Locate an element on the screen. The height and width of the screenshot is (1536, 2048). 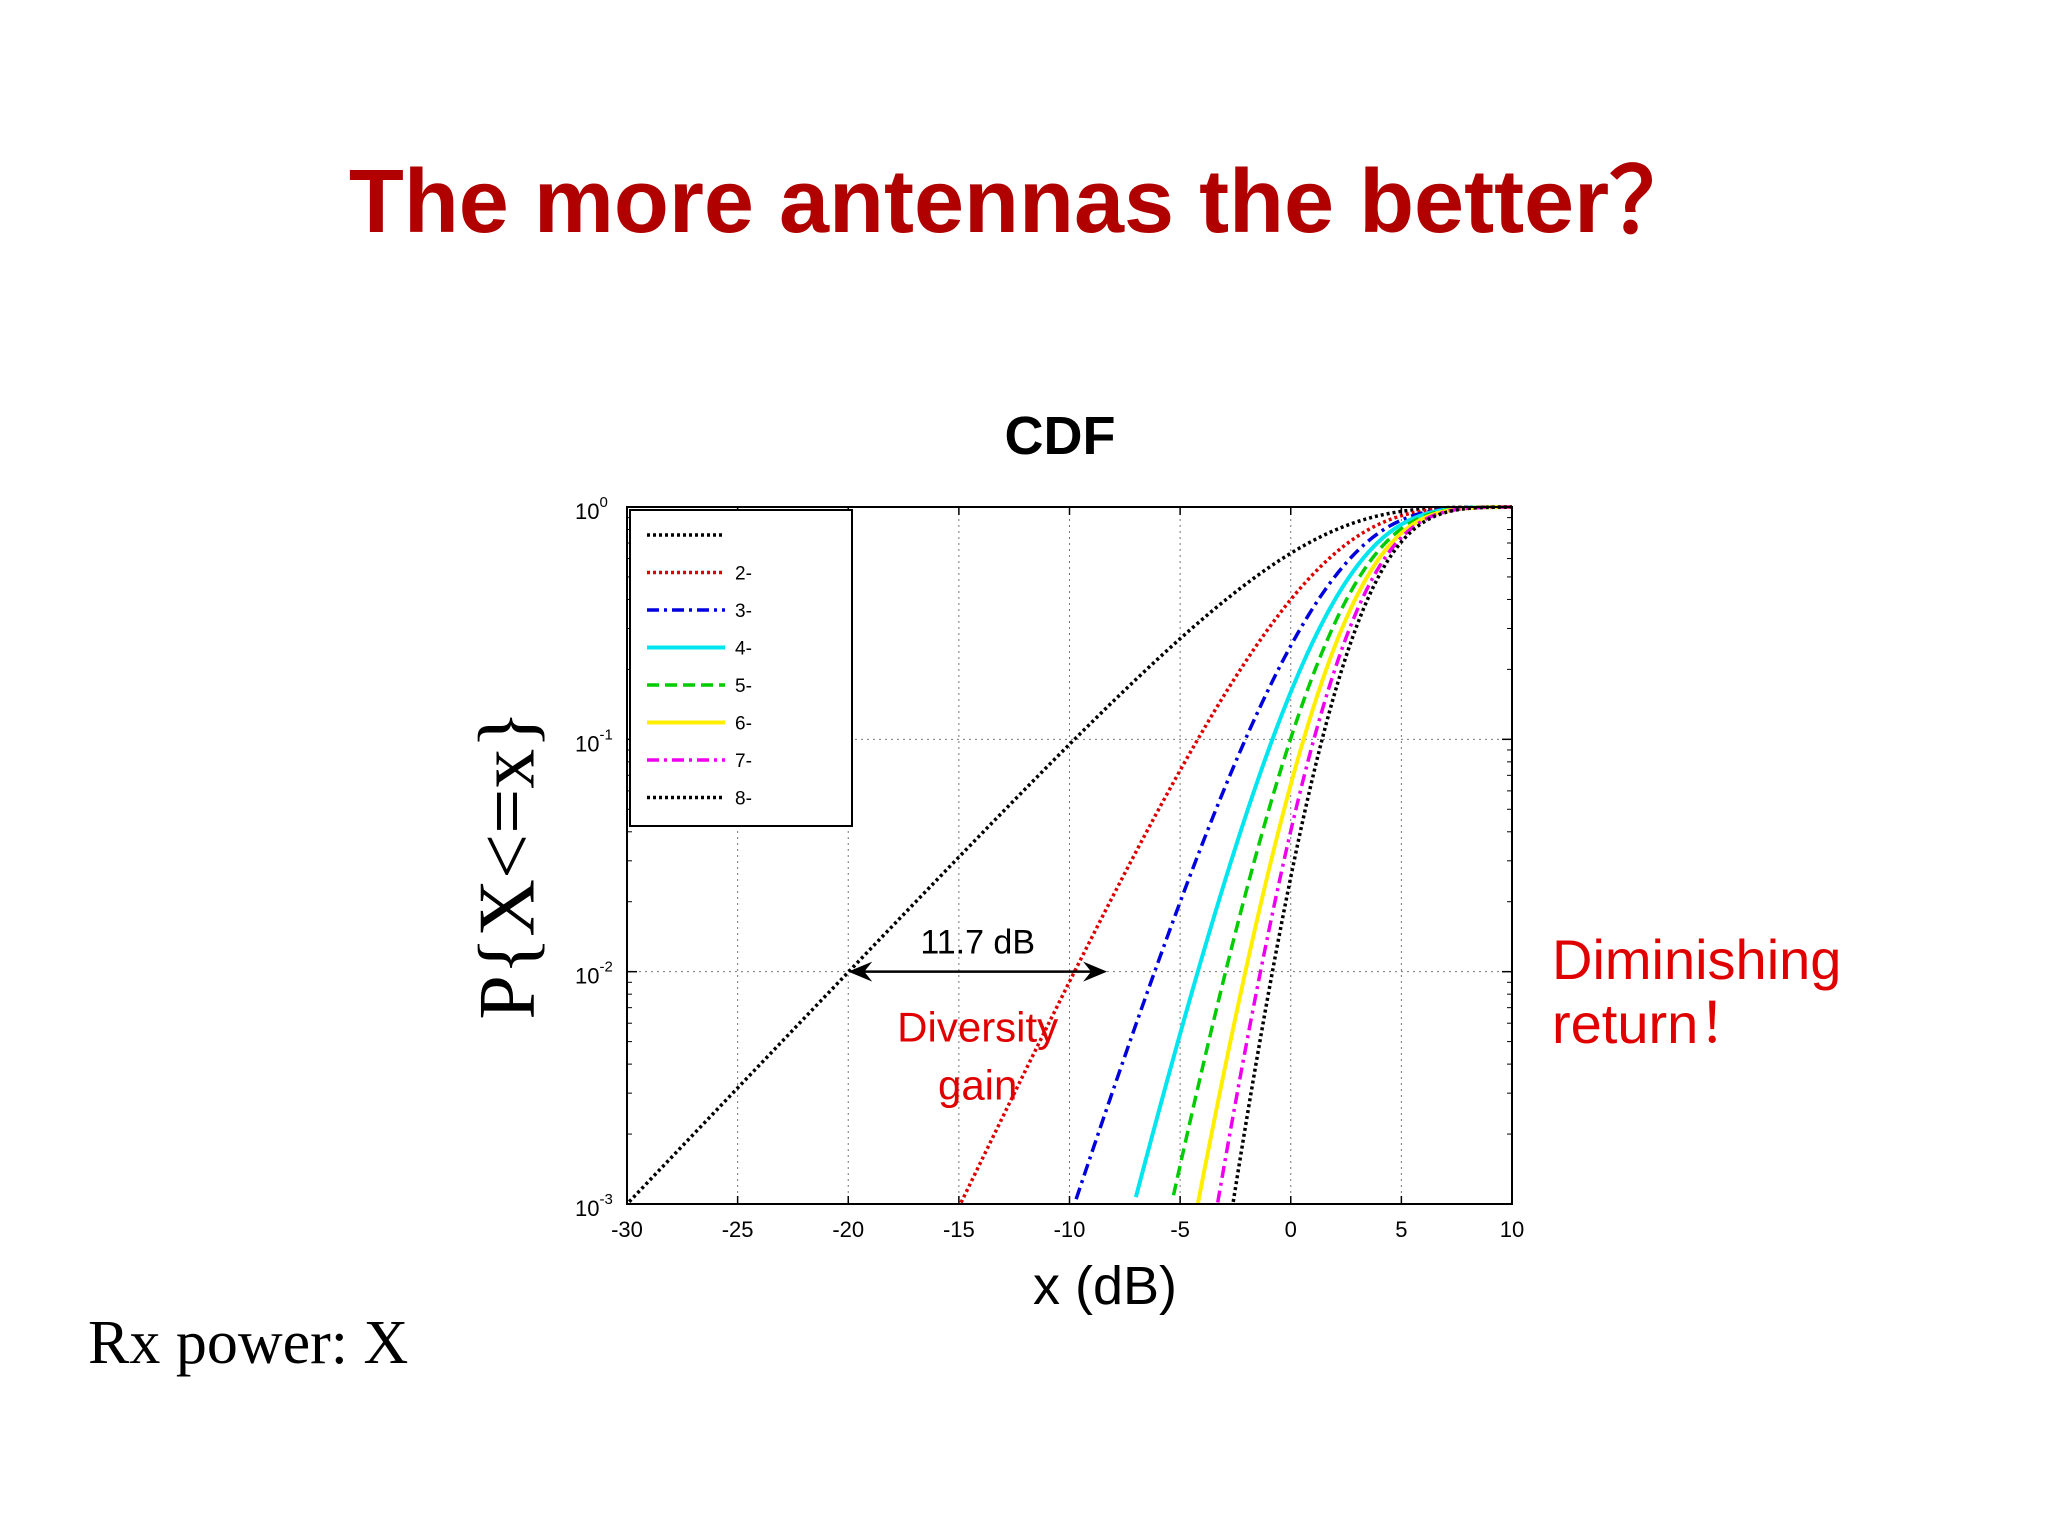
legend-box is located at coordinates (741, 668).